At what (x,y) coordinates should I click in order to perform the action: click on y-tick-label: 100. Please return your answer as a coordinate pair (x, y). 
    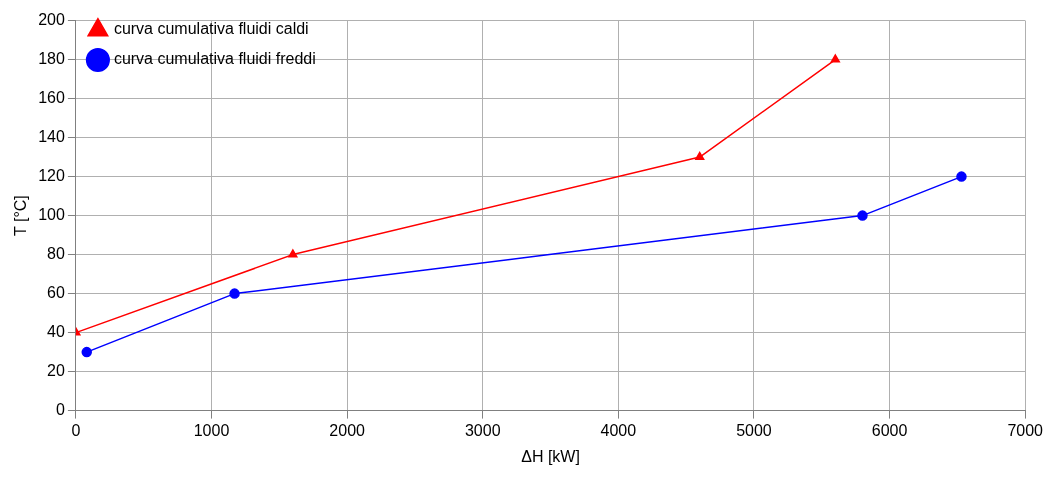
    Looking at the image, I should click on (51, 215).